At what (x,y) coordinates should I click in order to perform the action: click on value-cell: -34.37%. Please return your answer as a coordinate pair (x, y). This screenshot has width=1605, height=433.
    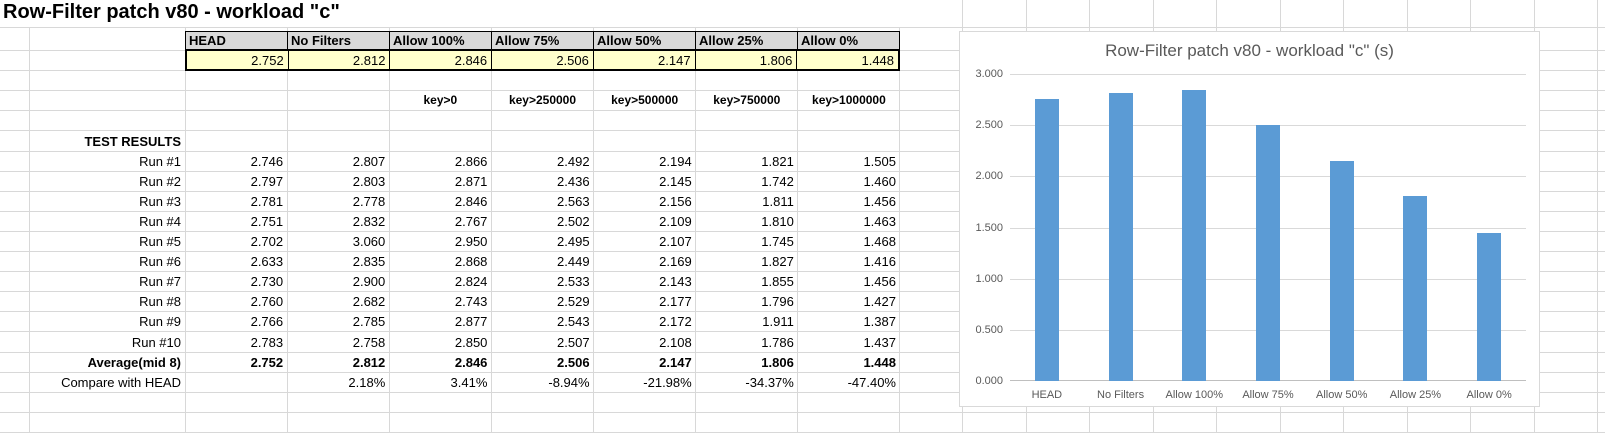
    Looking at the image, I should click on (769, 382).